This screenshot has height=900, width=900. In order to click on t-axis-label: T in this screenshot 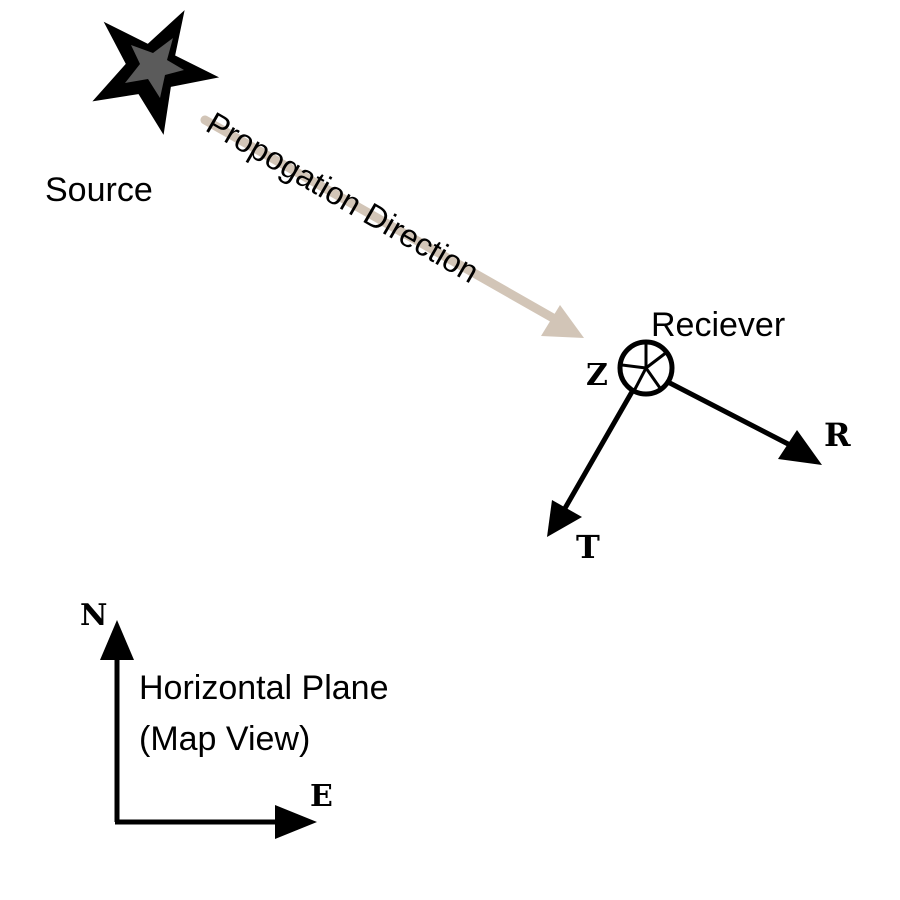, I will do `click(588, 547)`.